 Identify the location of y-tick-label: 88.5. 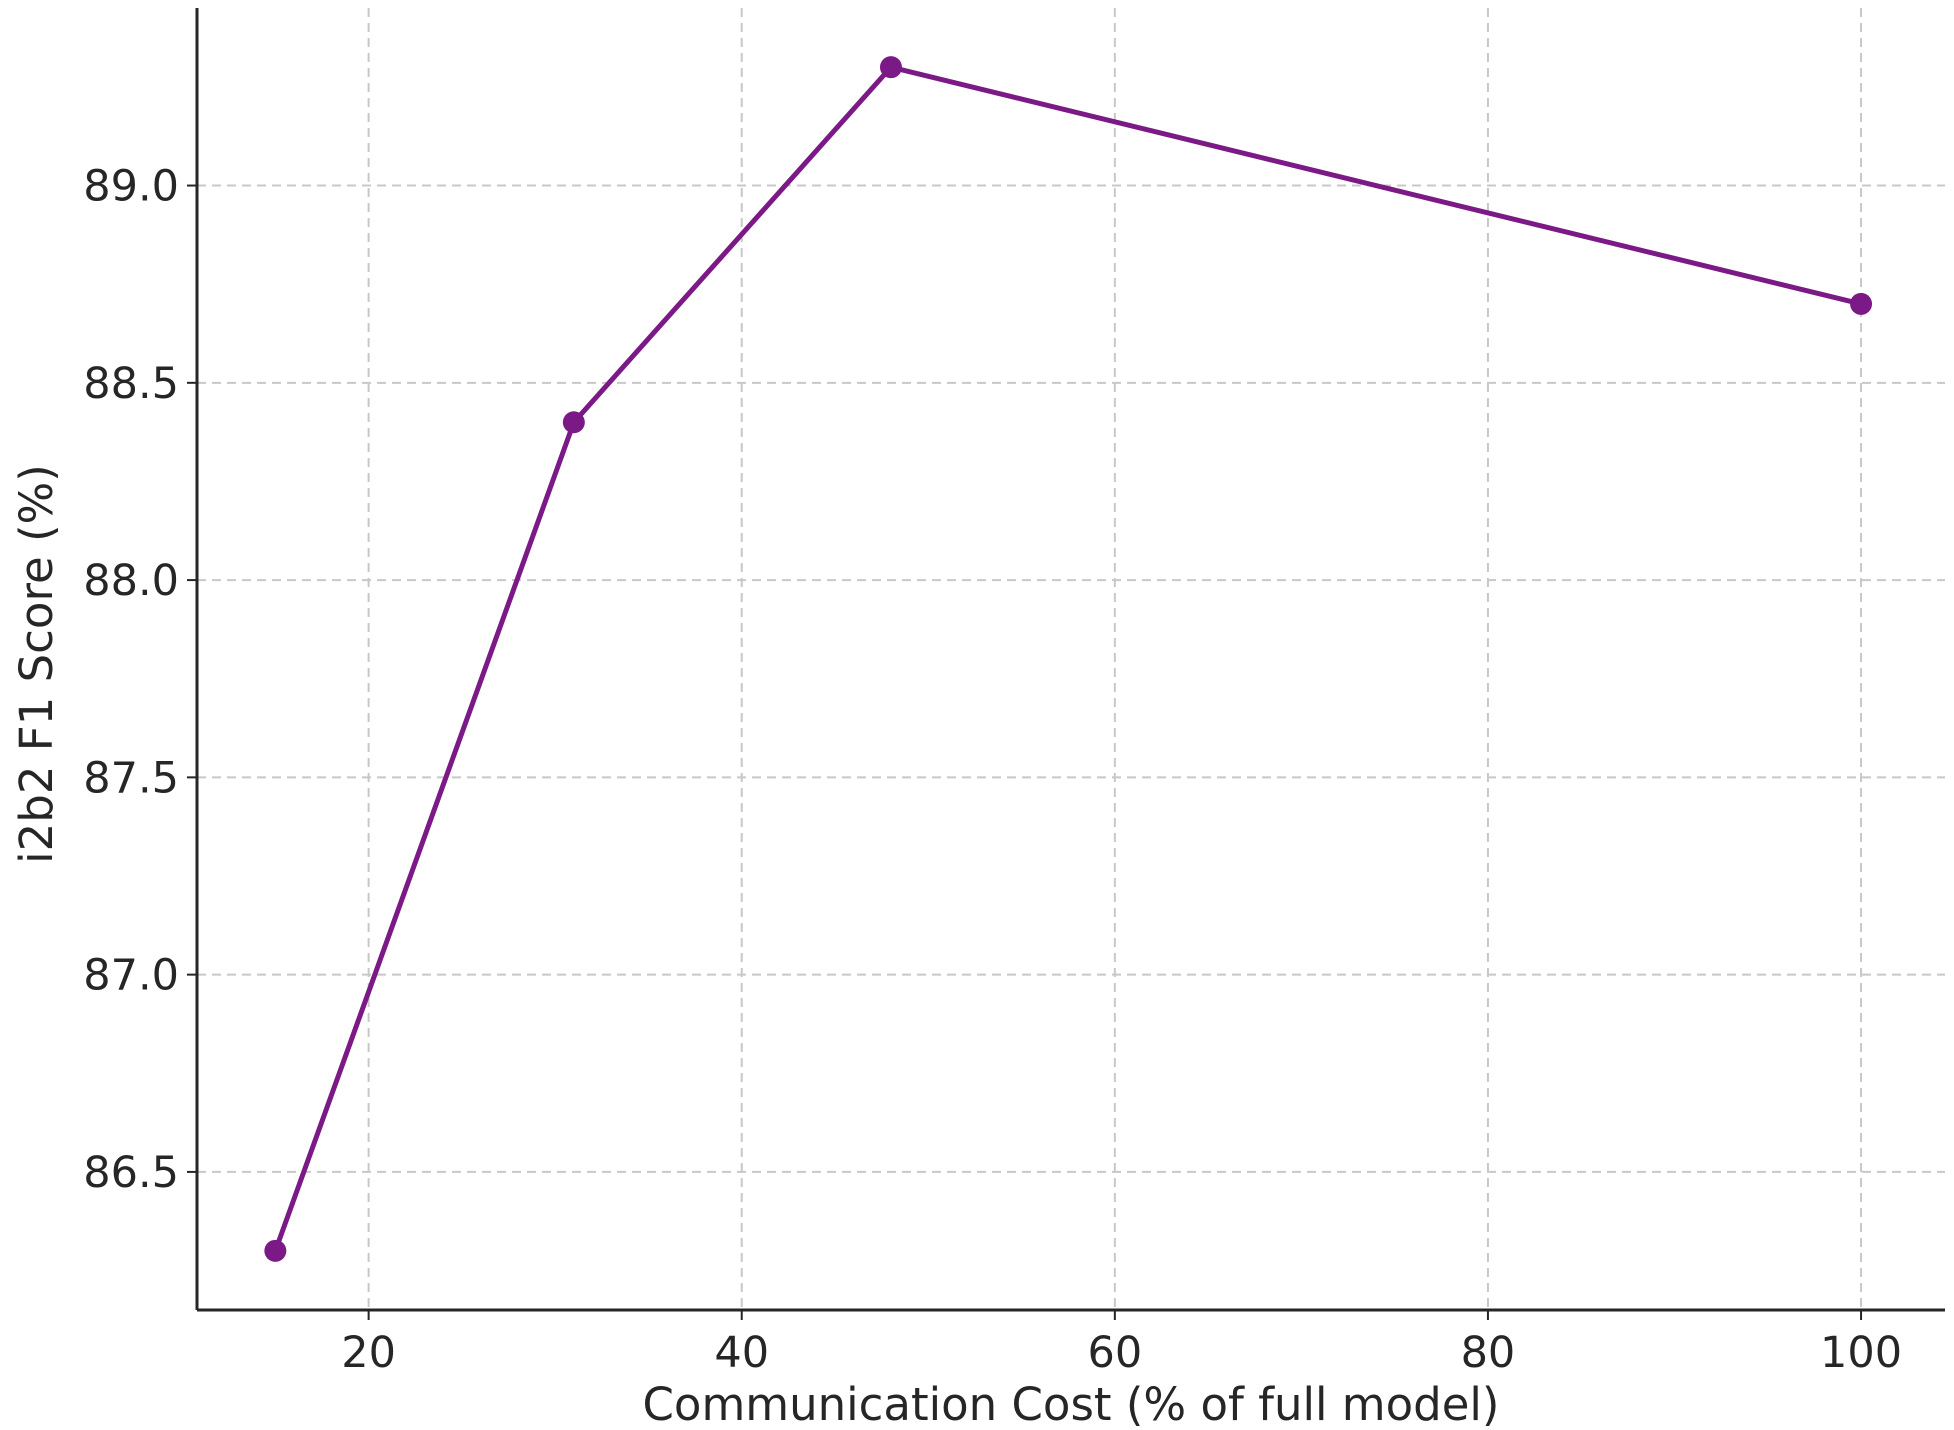
(131, 384).